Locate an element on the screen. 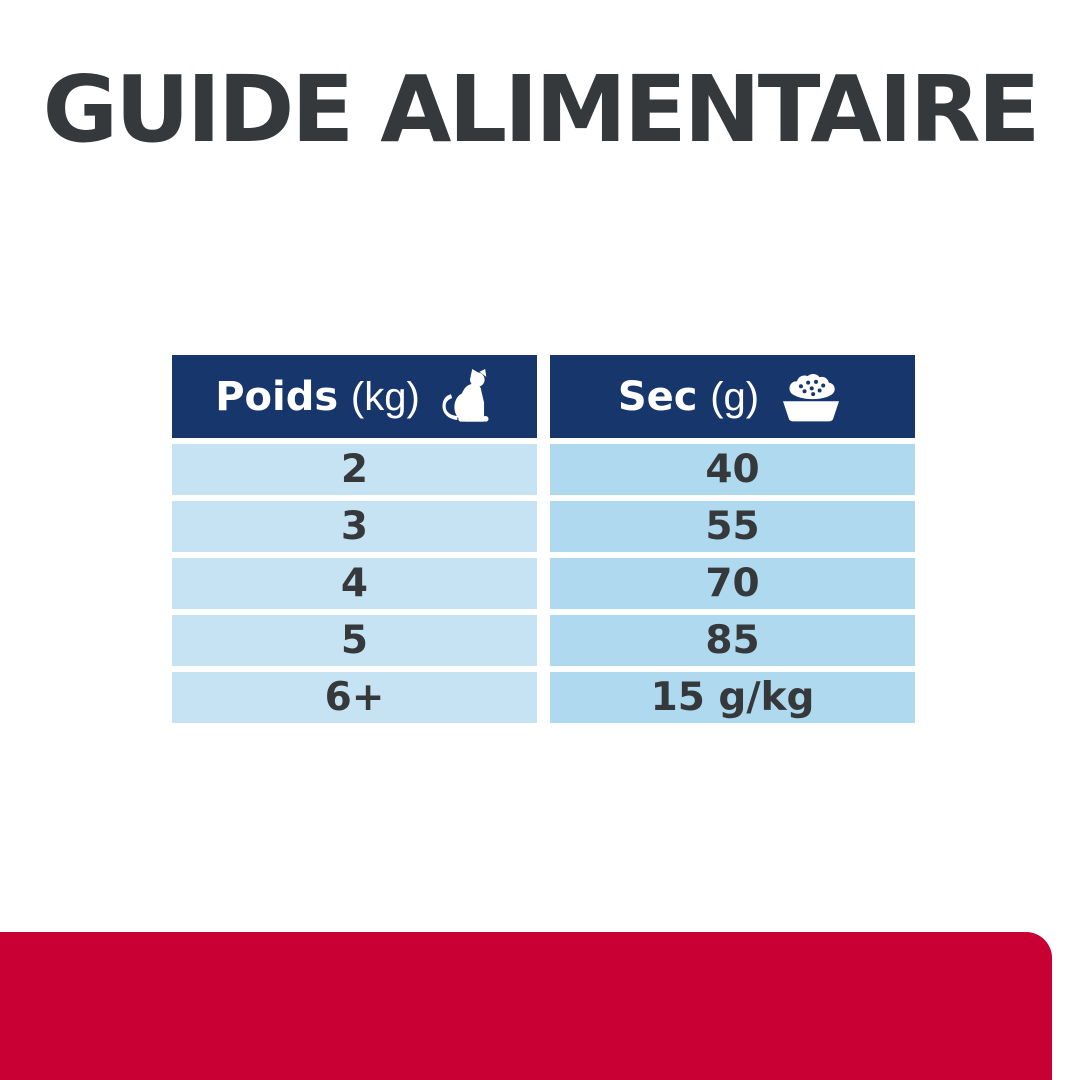 This screenshot has width=1080, height=1080. table-row: 5 85 is located at coordinates (543, 640).